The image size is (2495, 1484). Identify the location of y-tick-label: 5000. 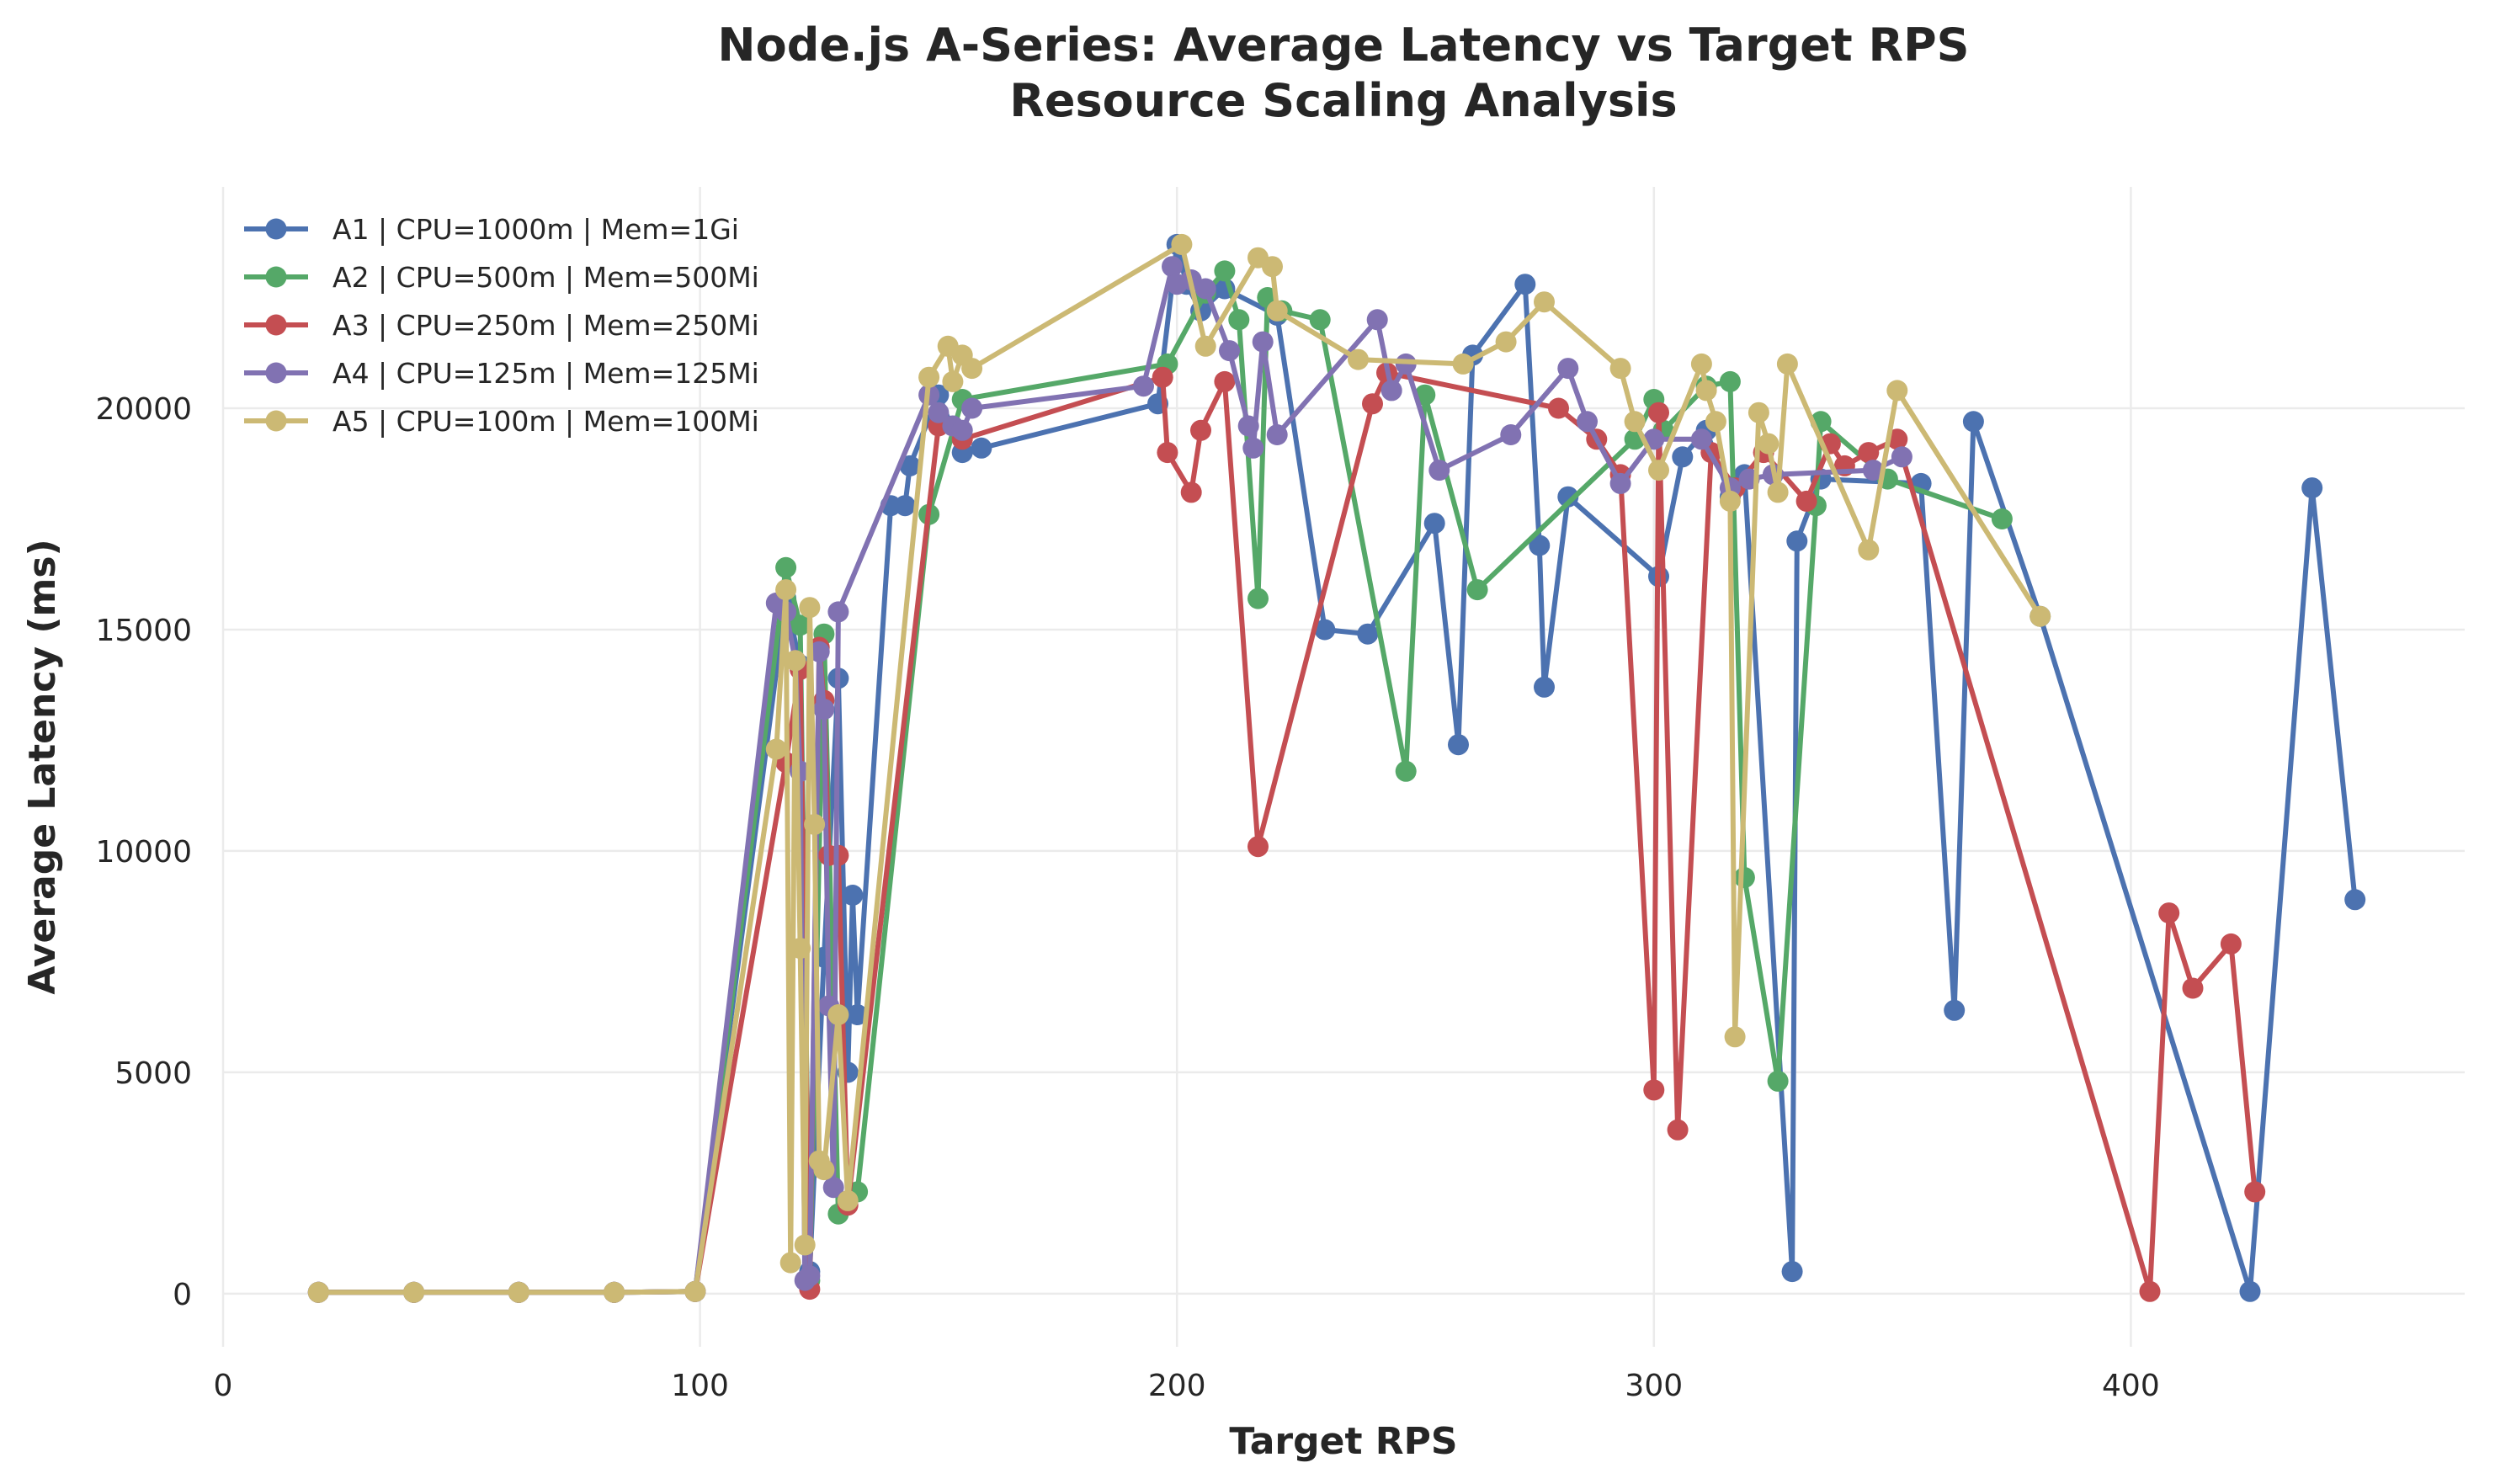
(153, 1073).